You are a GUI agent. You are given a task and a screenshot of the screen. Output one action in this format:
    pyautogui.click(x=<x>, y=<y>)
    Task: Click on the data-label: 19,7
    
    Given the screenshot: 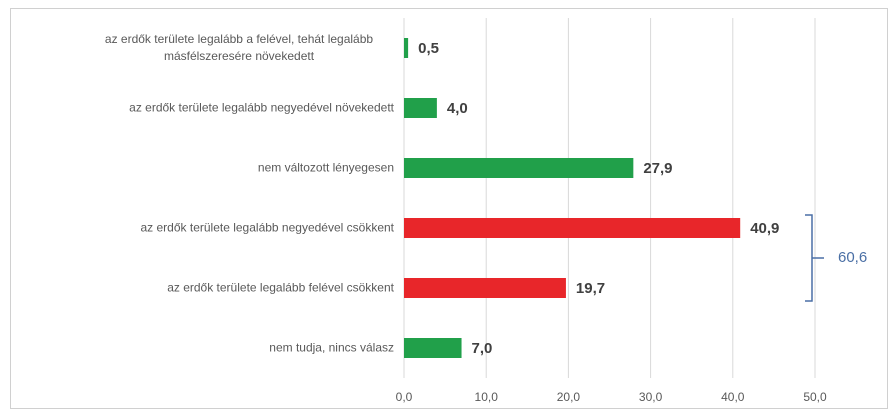 What is the action you would take?
    pyautogui.click(x=590, y=288)
    